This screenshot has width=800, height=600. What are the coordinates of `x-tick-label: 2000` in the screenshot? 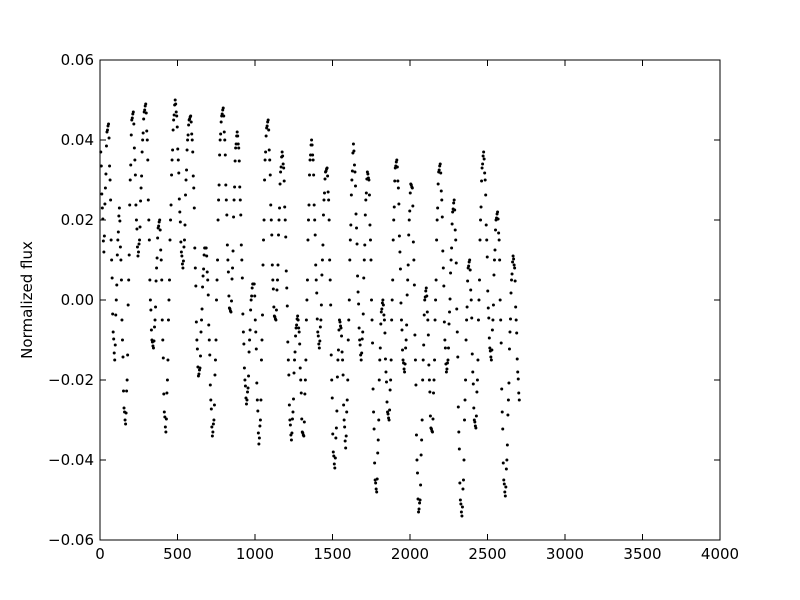 It's located at (410, 554).